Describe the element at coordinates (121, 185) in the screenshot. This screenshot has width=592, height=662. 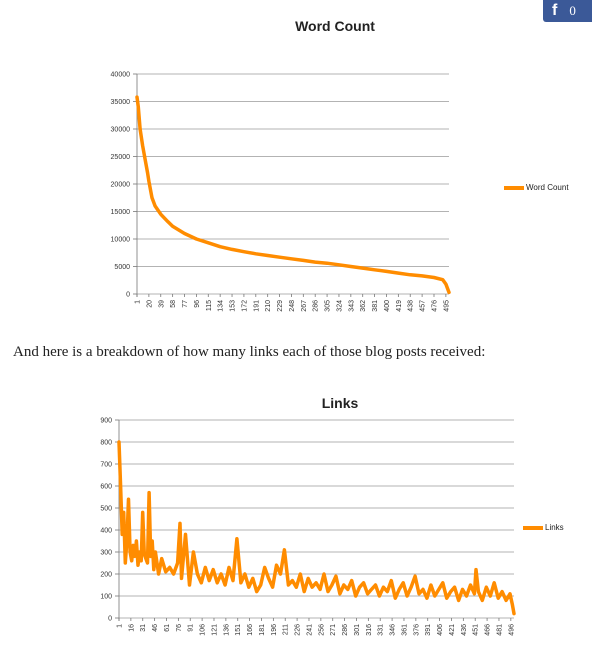
I see `y-tick-label: 20000` at that location.